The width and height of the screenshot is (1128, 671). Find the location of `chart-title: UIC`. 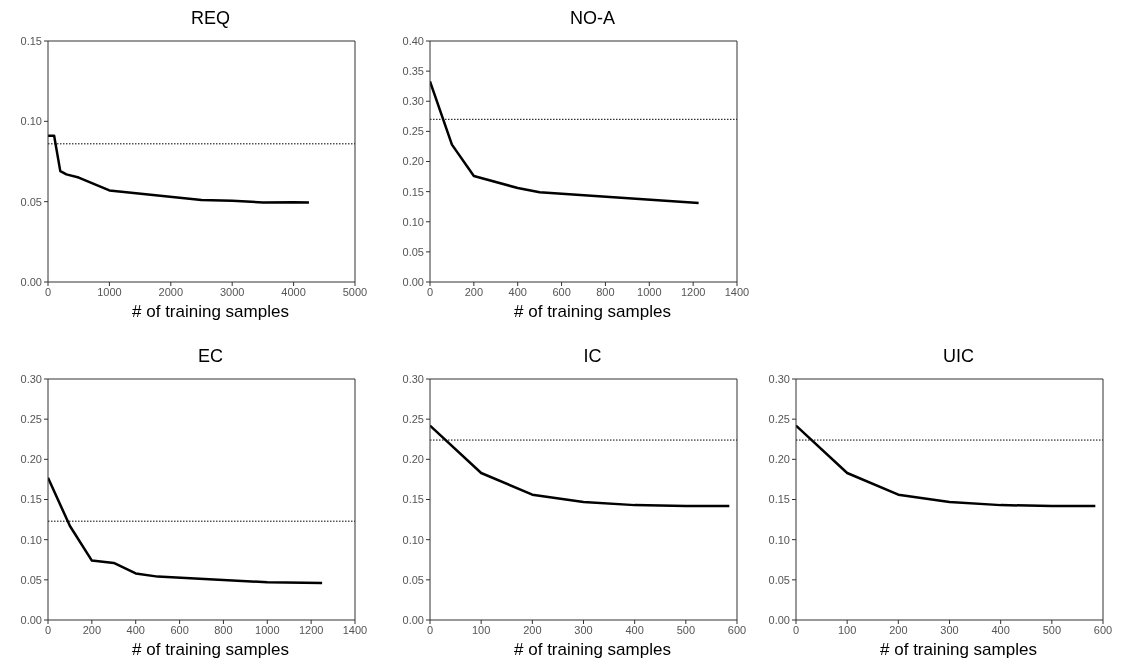

chart-title: UIC is located at coordinates (958, 357).